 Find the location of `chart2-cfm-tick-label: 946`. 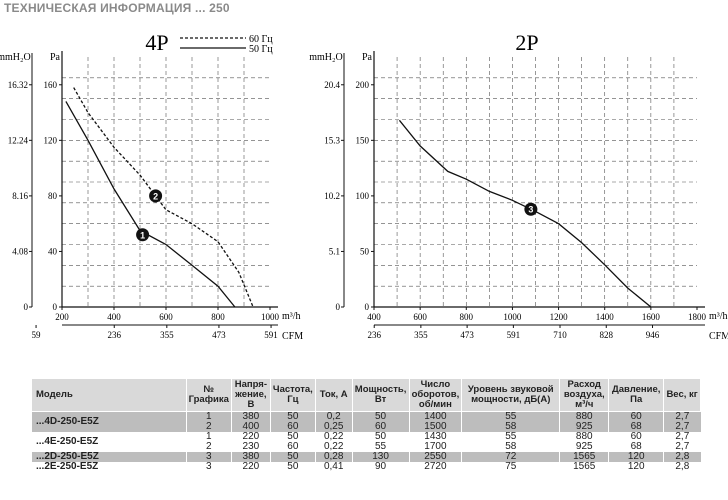

chart2-cfm-tick-label: 946 is located at coordinates (653, 335).